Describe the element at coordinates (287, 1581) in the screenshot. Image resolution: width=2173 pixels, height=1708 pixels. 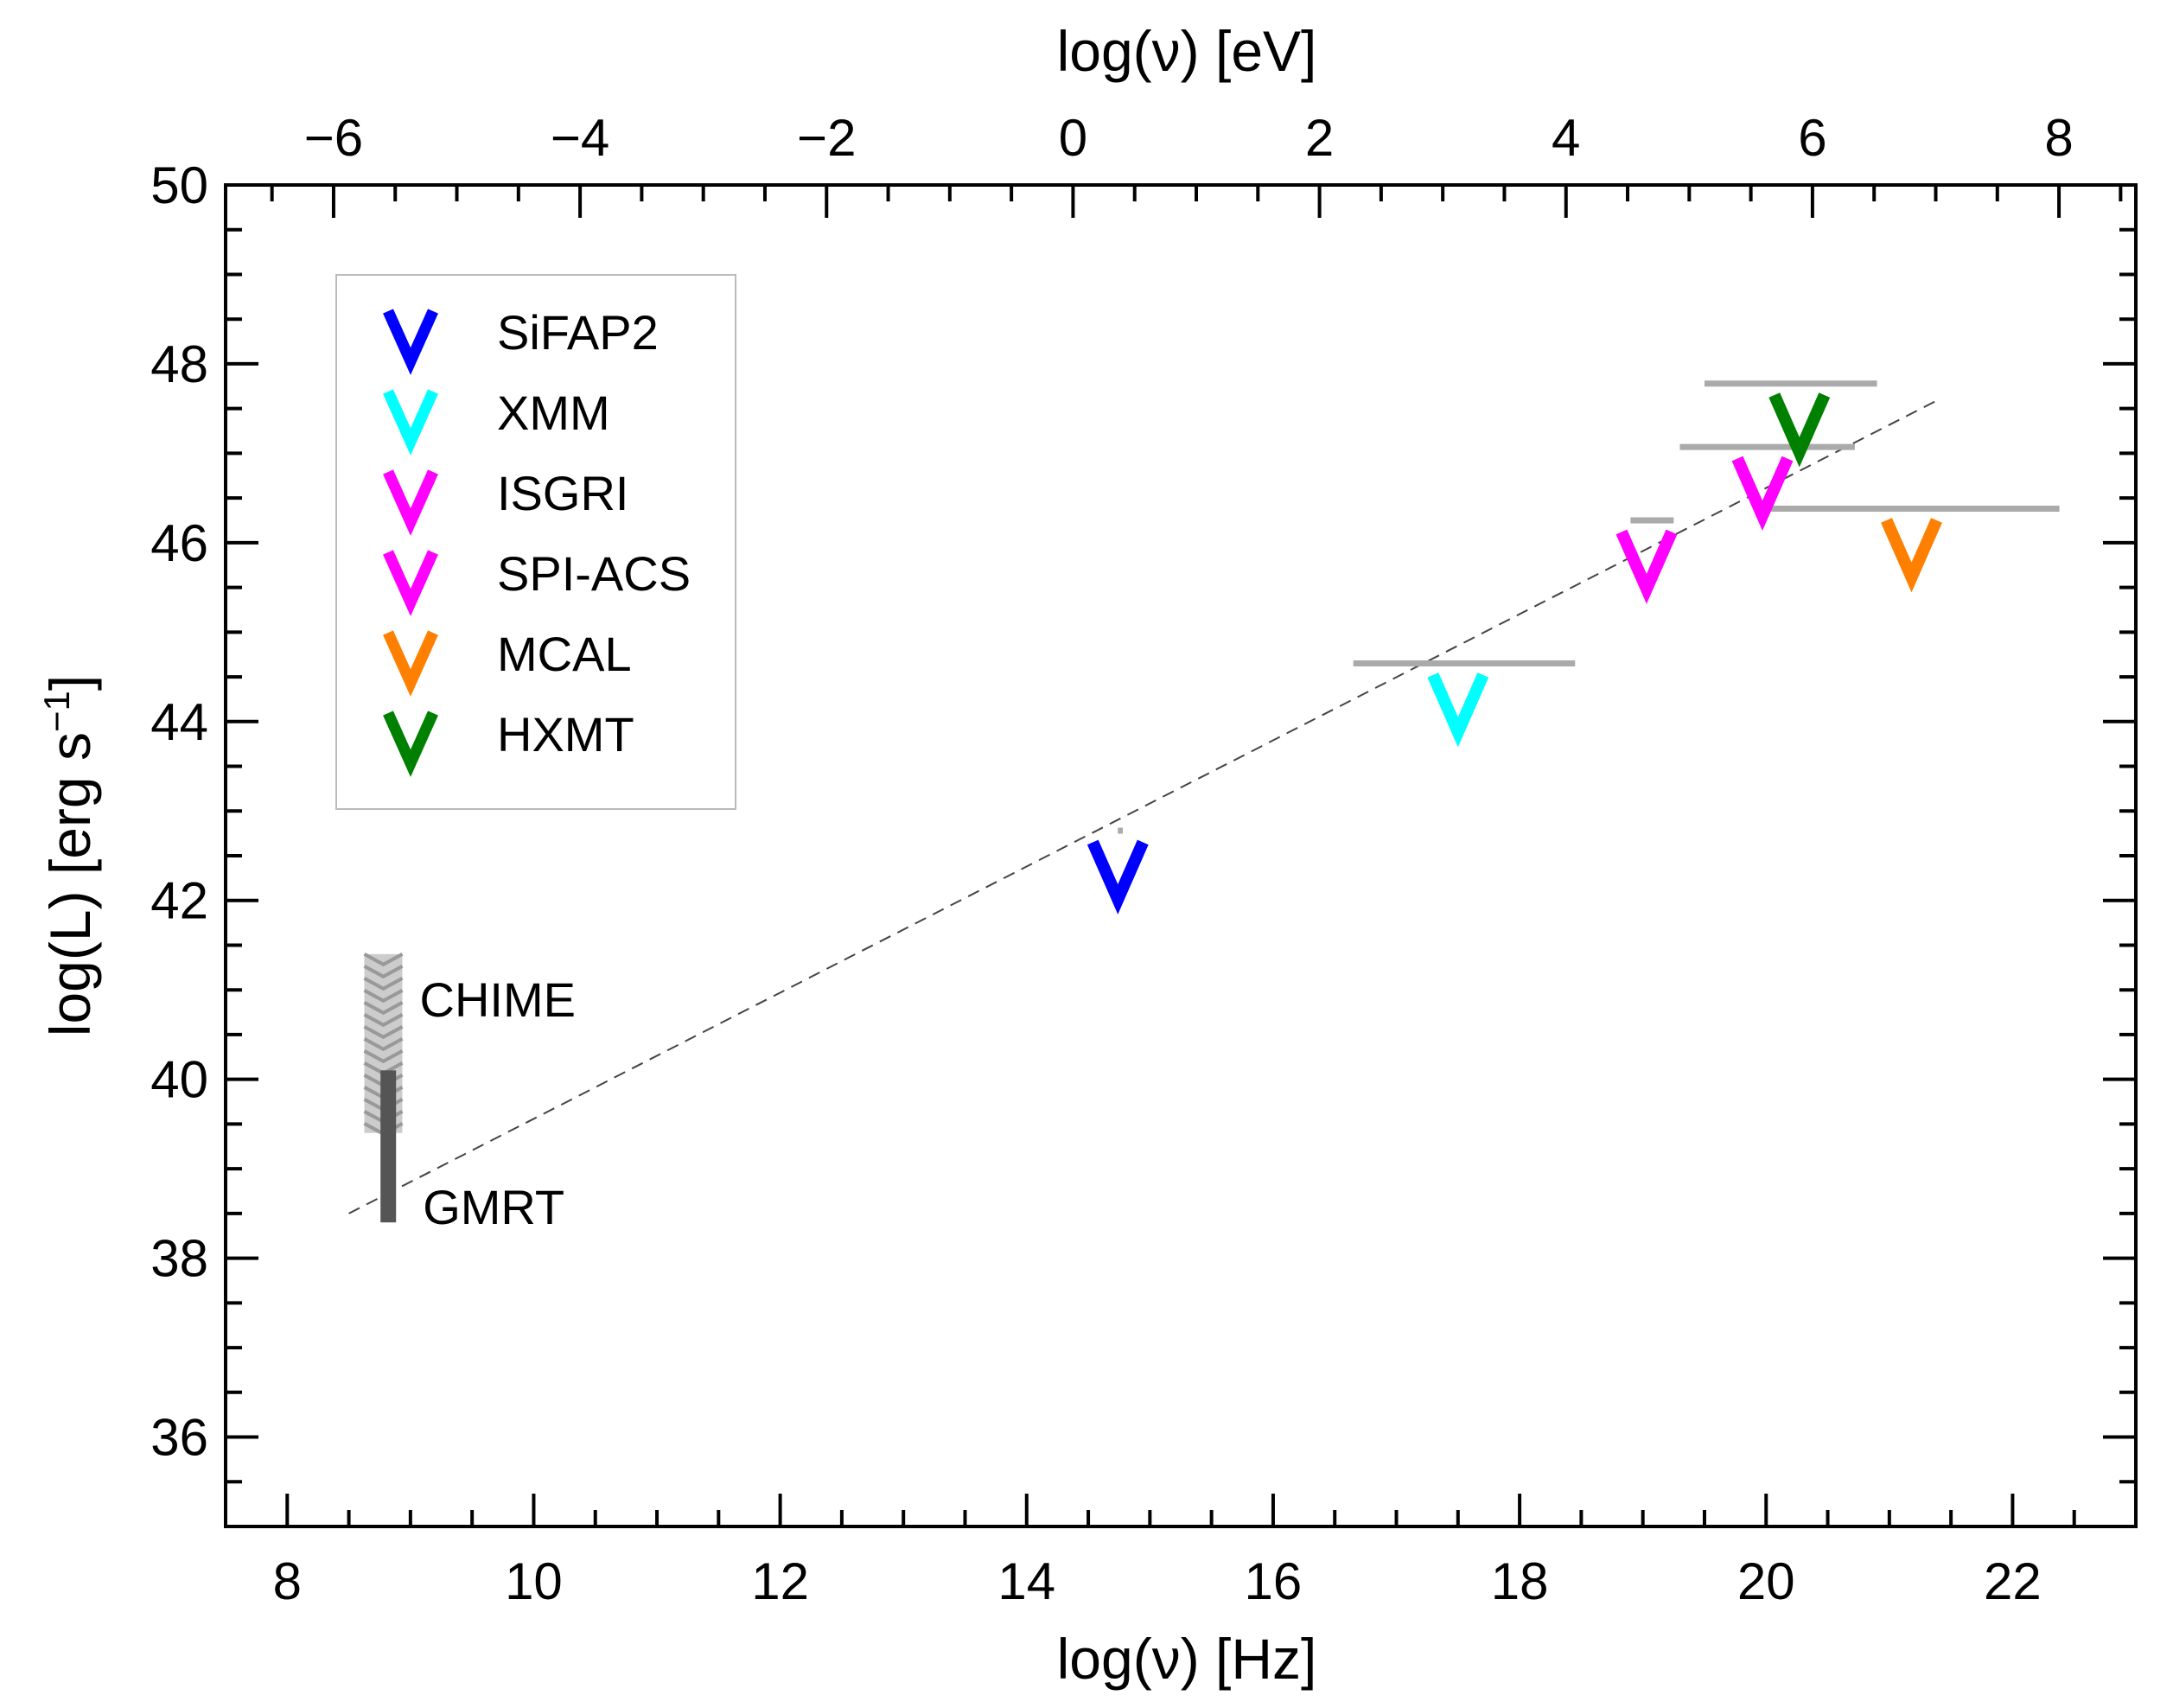
I see `x-tick-label: 8` at that location.